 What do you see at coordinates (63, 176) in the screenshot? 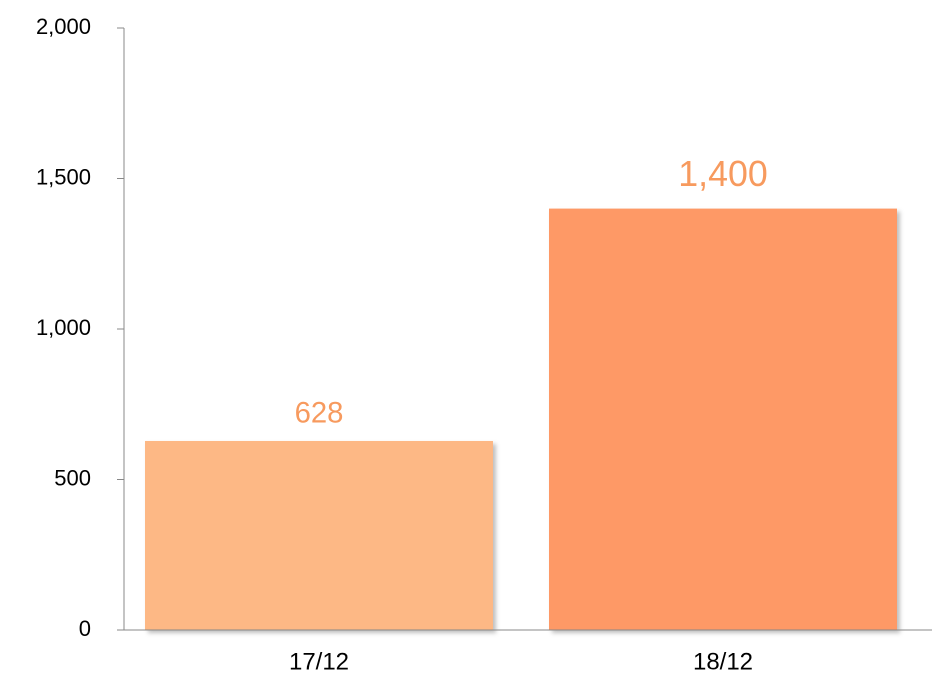
I see `y-tick-label: 1,500` at bounding box center [63, 176].